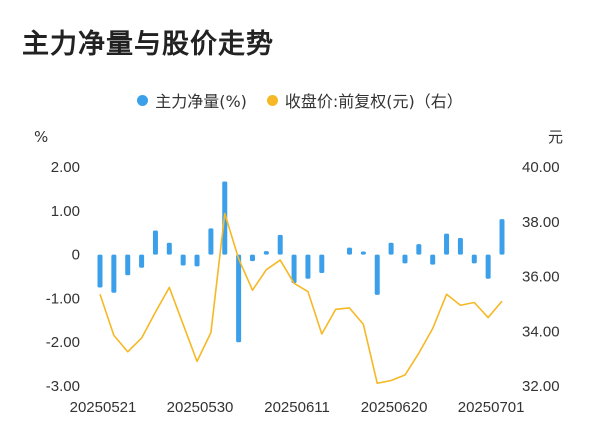  Describe the element at coordinates (63, 277) in the screenshot. I see `left-axis-ticks: 2.00 1.00 0 -1.00 -2.00 -3.00` at that location.